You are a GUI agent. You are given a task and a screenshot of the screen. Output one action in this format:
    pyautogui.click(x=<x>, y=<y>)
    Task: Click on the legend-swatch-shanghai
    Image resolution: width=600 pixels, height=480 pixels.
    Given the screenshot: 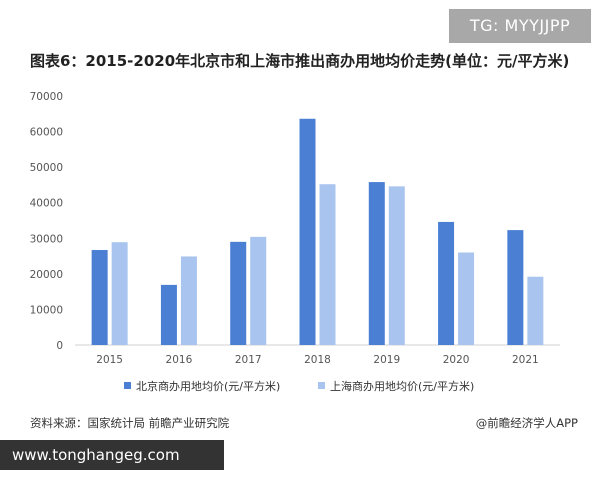 What is the action you would take?
    pyautogui.click(x=321, y=385)
    